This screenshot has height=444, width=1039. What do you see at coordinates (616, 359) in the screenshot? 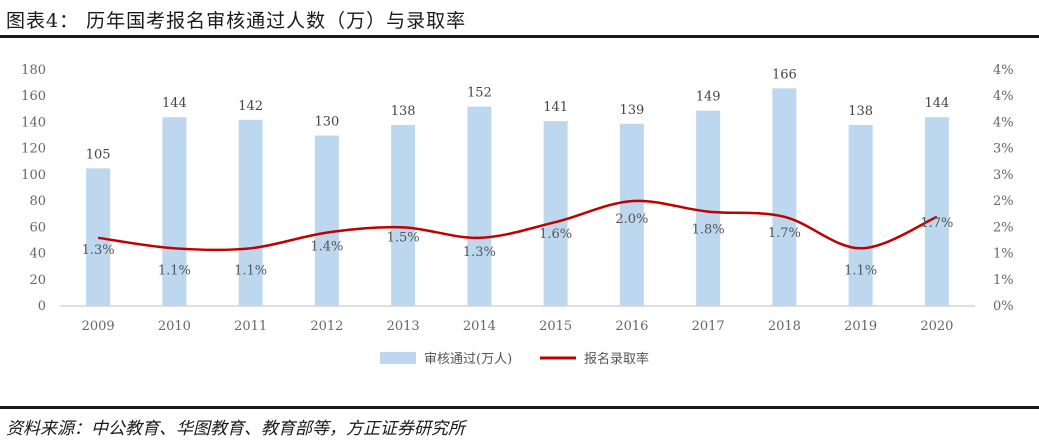
I see `legend-label-line: 报名录取率` at bounding box center [616, 359].